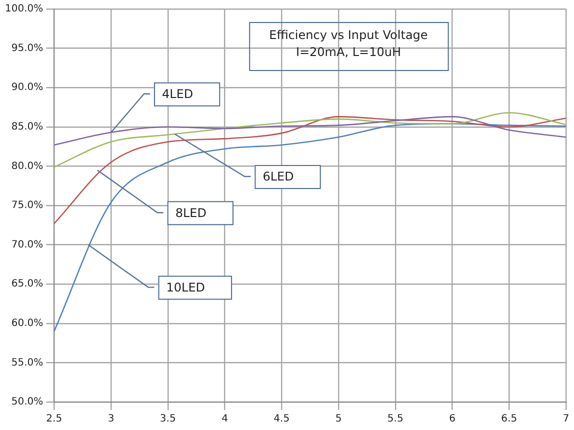 This screenshot has width=574, height=430. Describe the element at coordinates (27, 206) in the screenshot. I see `y-tick-label: 75.0%` at that location.